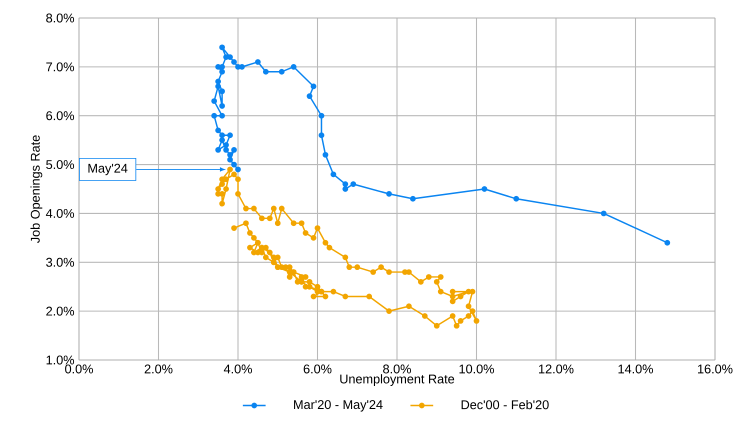 The height and width of the screenshot is (437, 733). I want to click on x-tick-label: 2.0%, so click(158, 369).